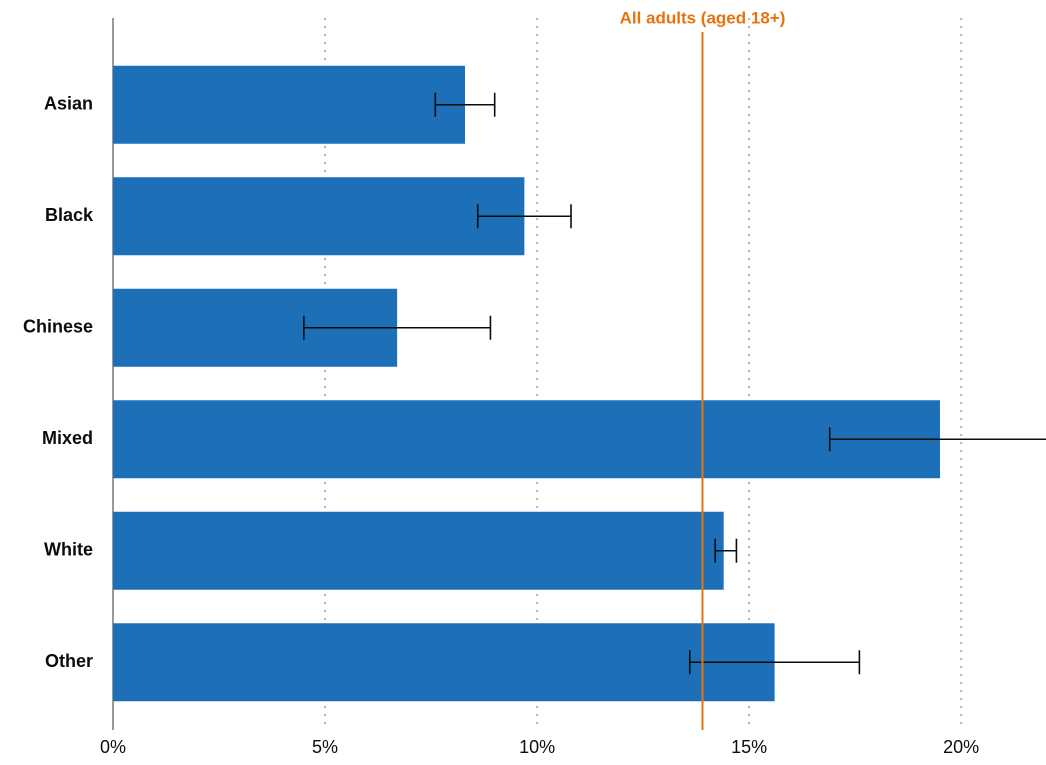 This screenshot has width=1046, height=765. What do you see at coordinates (69, 215) in the screenshot?
I see `y-tick-label: Black` at bounding box center [69, 215].